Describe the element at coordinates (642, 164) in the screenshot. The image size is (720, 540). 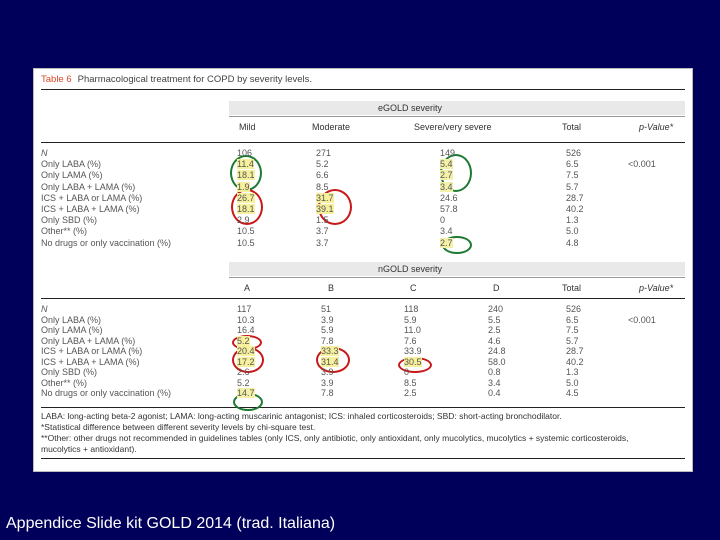
I see `egold-cell: <0.001` at that location.